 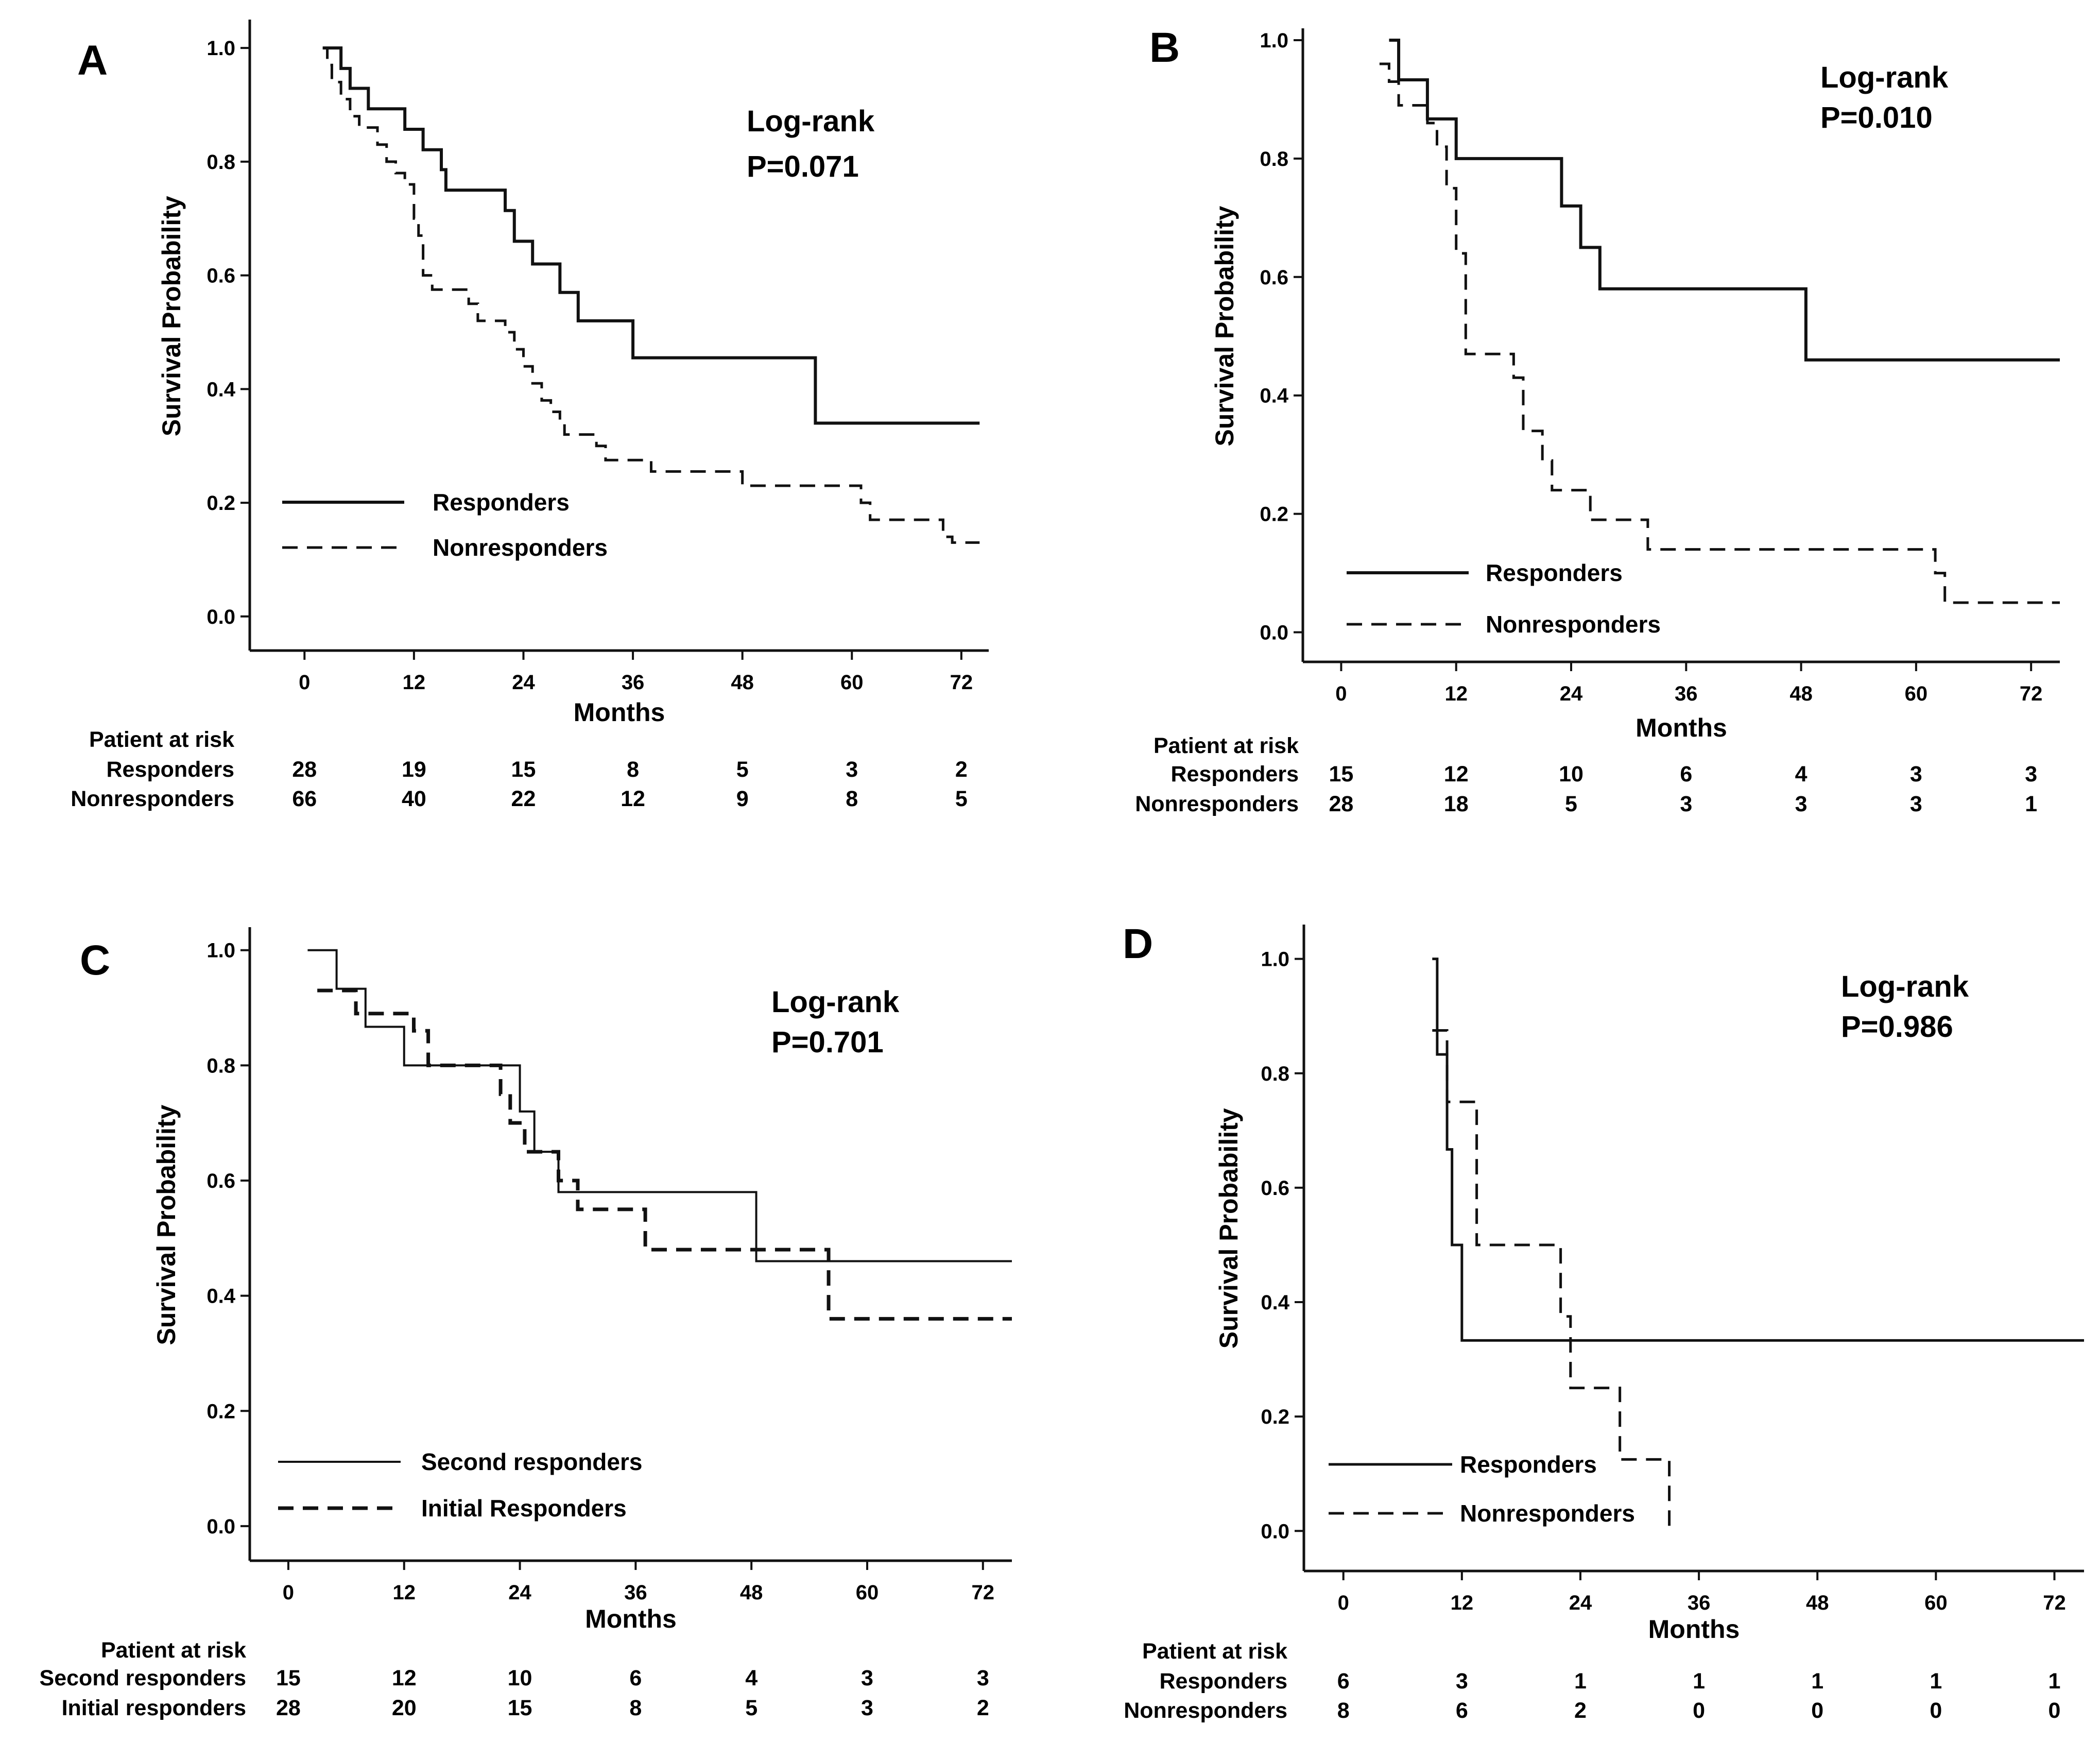 I want to click on logrank-pvalue: P=0.986, so click(x=1897, y=1027).